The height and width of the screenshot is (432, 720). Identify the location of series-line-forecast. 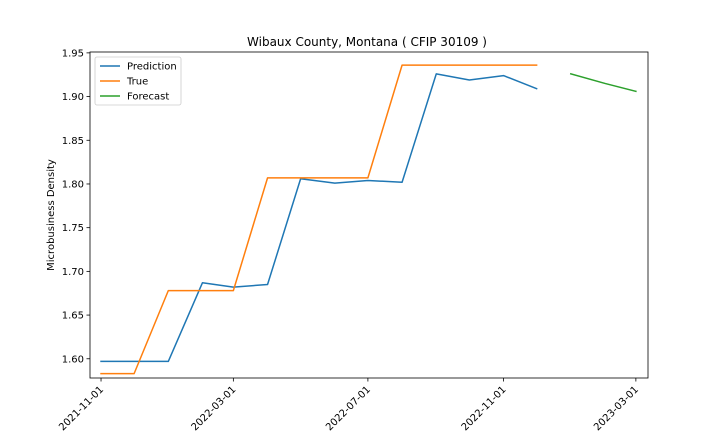
(603, 82).